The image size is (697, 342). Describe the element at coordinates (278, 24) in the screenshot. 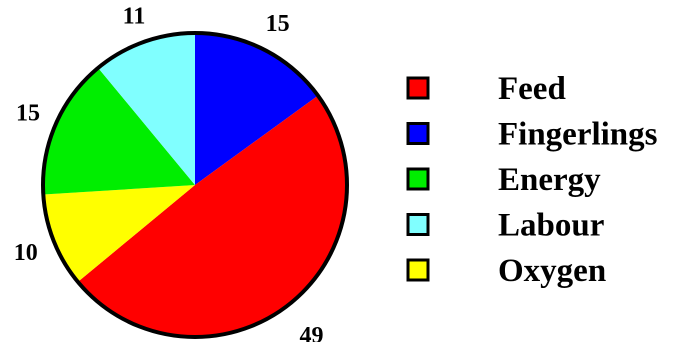

I see `data-label-fingerlings: 15` at that location.